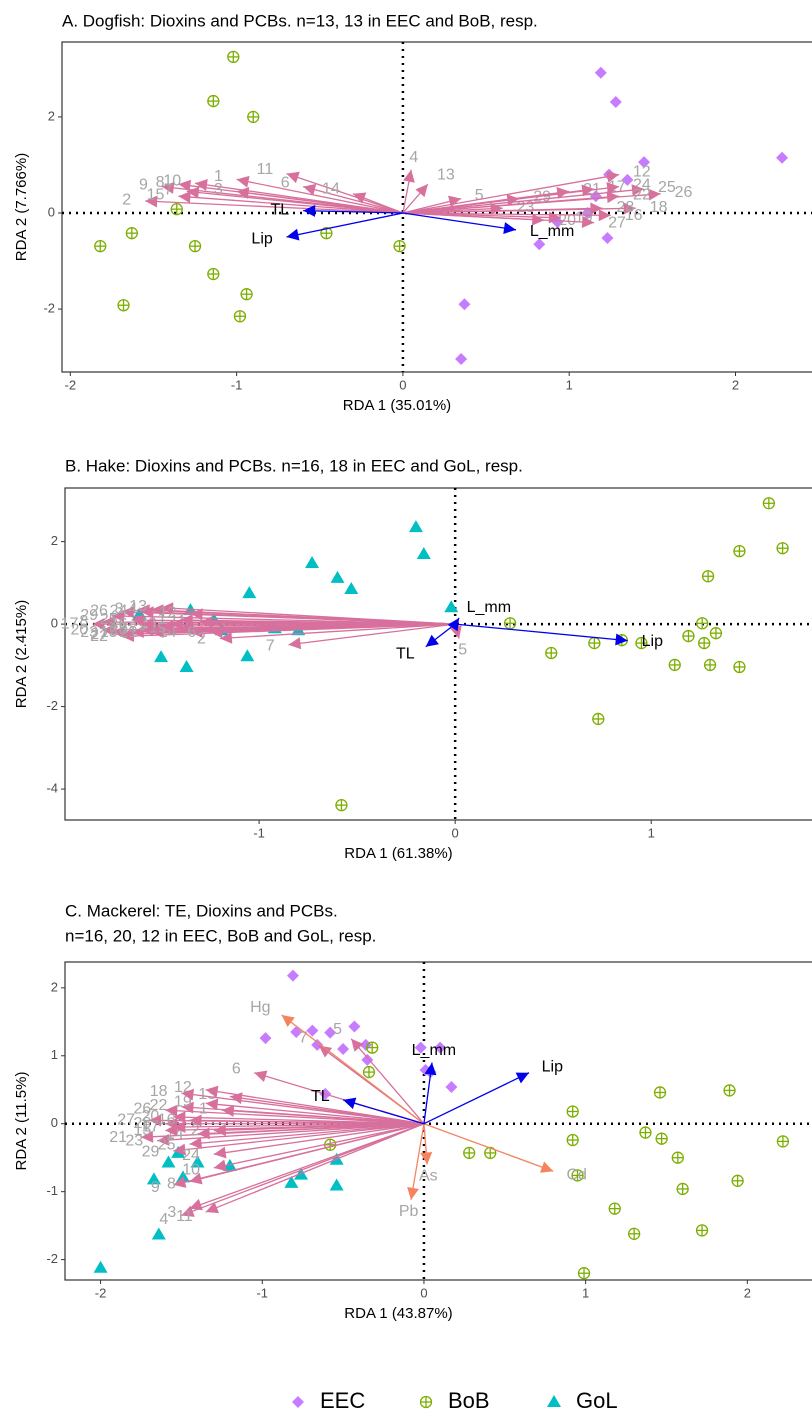 The width and height of the screenshot is (812, 1422). Describe the element at coordinates (337, 1029) in the screenshot. I see `arrow-label: 5` at that location.